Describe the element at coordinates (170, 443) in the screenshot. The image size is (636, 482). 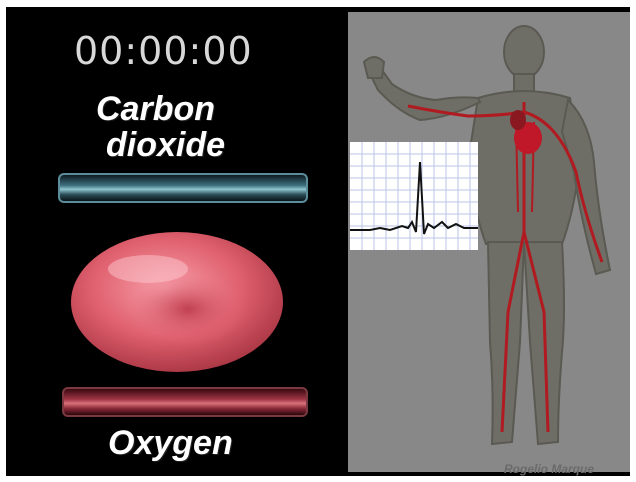
I see `oxygen-label: Oxygen` at that location.